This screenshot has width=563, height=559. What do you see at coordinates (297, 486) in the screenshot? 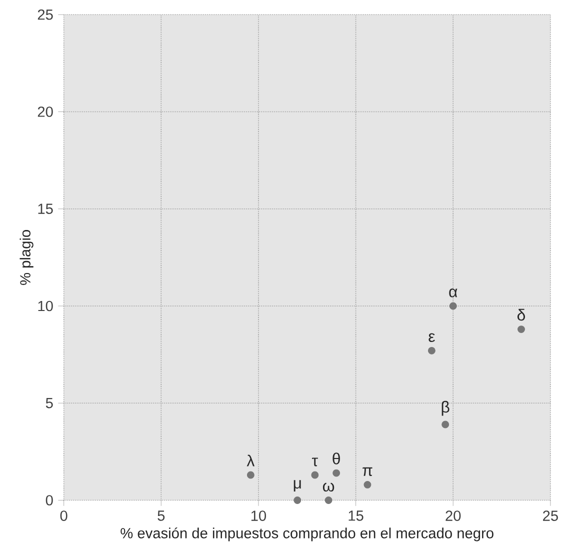
I see `annotation: μ` at bounding box center [297, 486].